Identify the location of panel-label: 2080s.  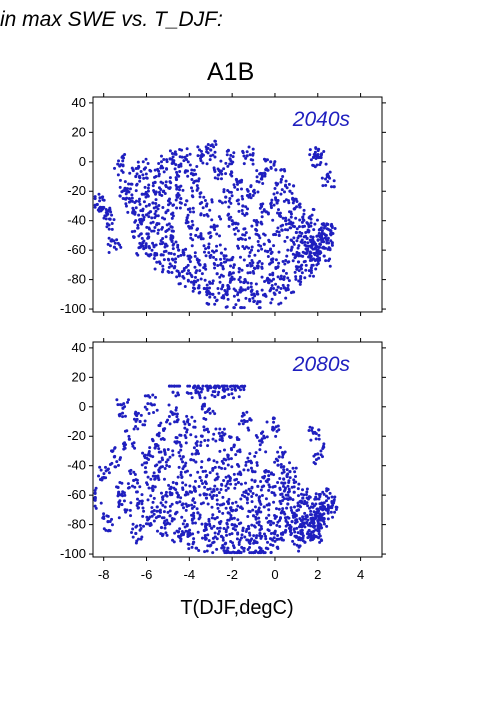
(321, 364).